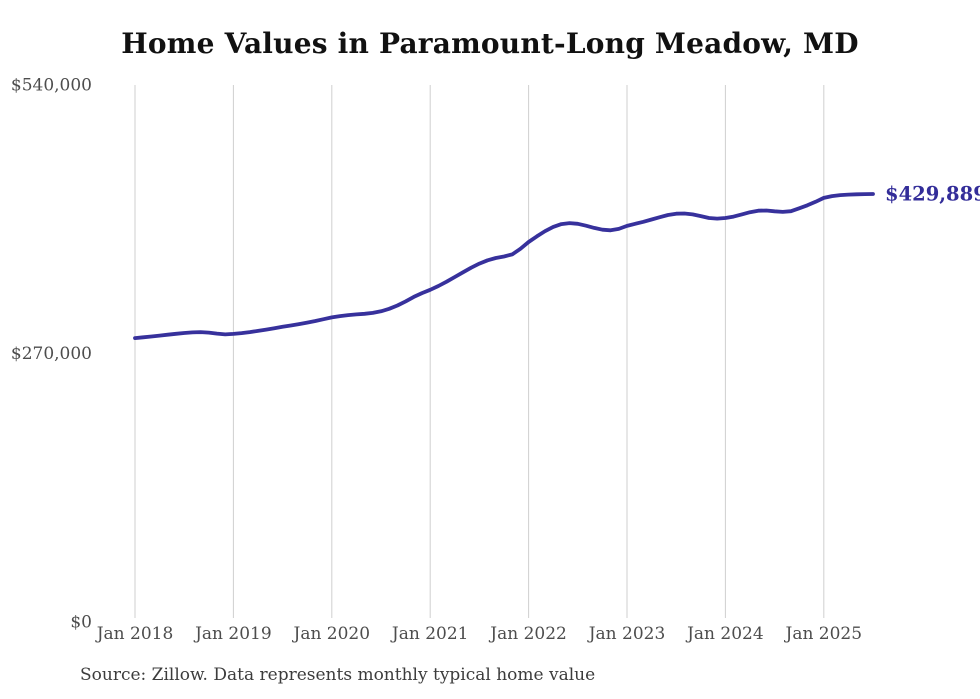  What do you see at coordinates (232, 634) in the screenshot?
I see `x-tick-label: Jan 2019` at bounding box center [232, 634].